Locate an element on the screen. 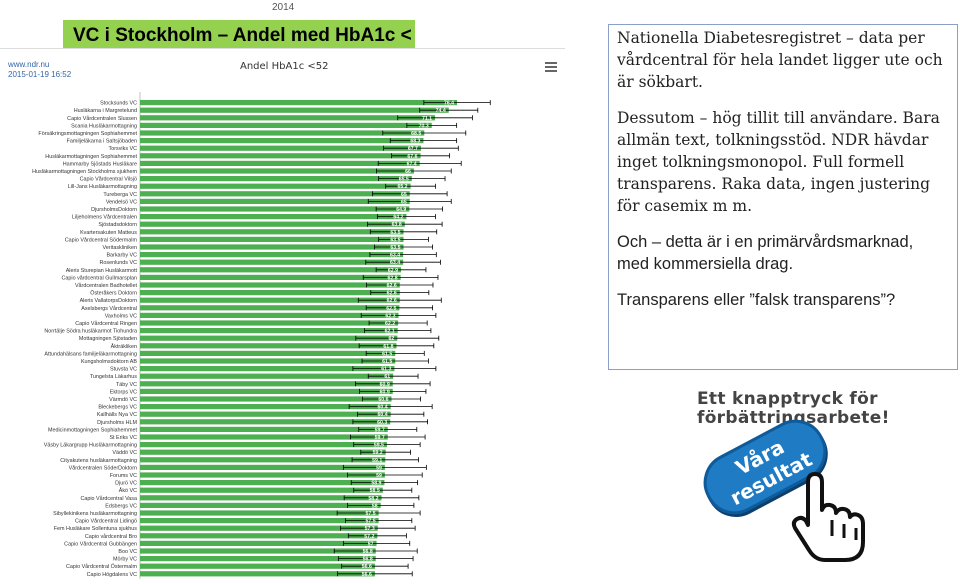 This screenshot has width=960, height=584. category-label: Djursholms HLM is located at coordinates (117, 423).